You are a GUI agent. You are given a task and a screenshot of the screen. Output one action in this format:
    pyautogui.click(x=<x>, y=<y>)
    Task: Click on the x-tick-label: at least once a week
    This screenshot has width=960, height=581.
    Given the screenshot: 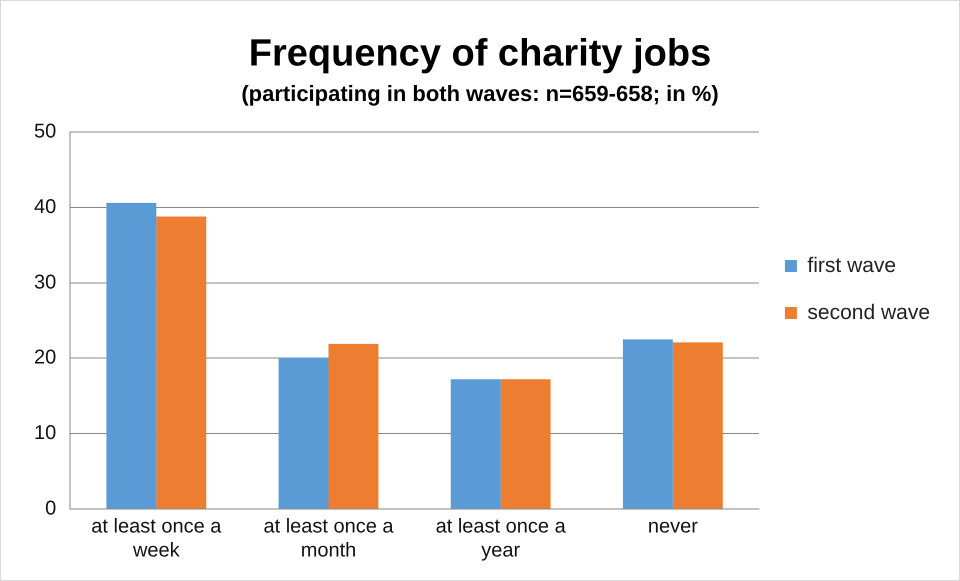 What is the action you would take?
    pyautogui.click(x=156, y=539)
    